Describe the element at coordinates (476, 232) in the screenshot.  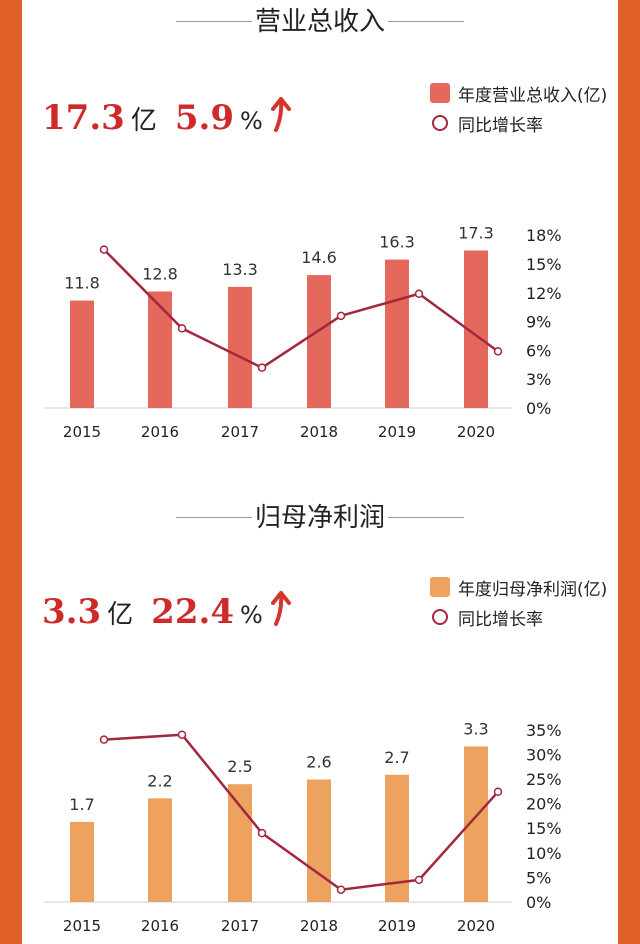
I see `bar-value-label: 17.3` at that location.